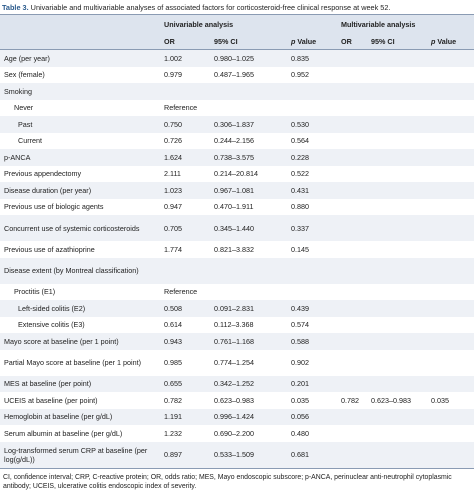 This screenshot has height=497, width=474. What do you see at coordinates (173, 75) in the screenshot?
I see `cell-or: 0.979` at bounding box center [173, 75].